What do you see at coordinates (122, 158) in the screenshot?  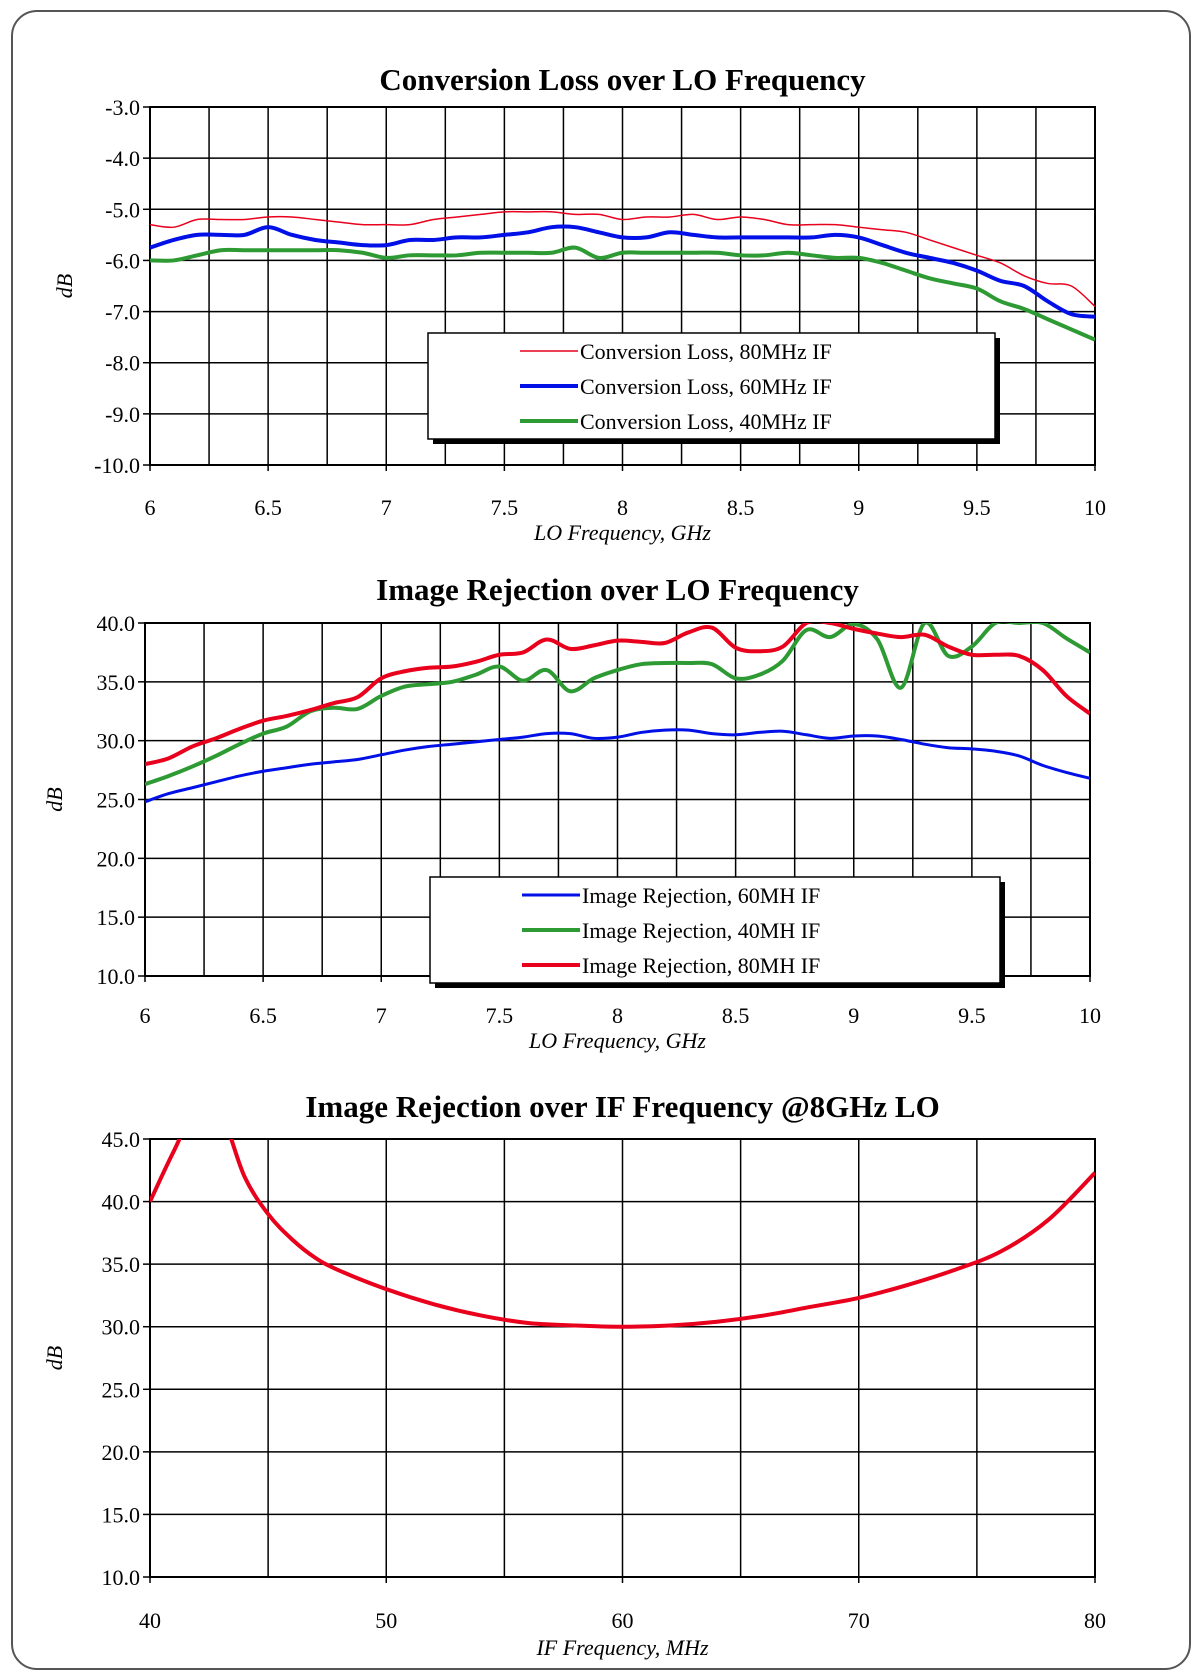 I see `y-tick-label: -4.0` at bounding box center [122, 158].